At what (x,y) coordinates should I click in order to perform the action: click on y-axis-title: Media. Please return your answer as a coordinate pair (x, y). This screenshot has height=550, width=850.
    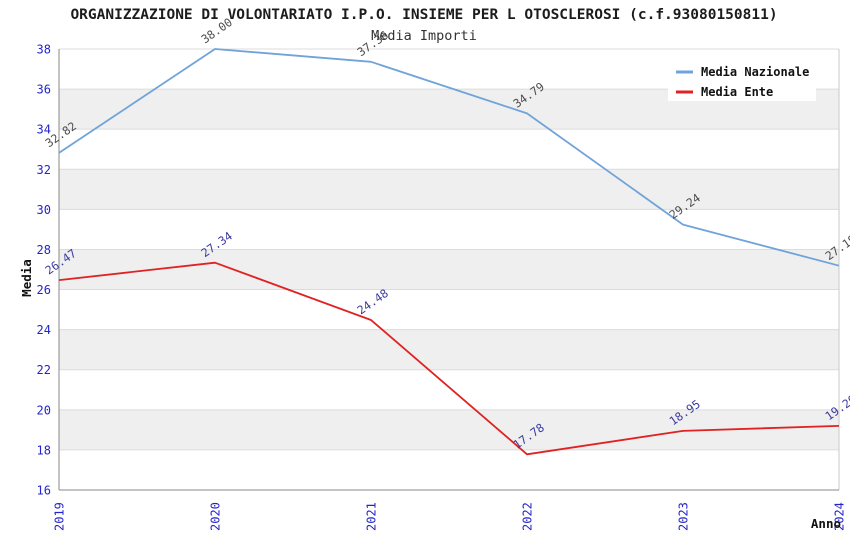
    Looking at the image, I should click on (26, 278).